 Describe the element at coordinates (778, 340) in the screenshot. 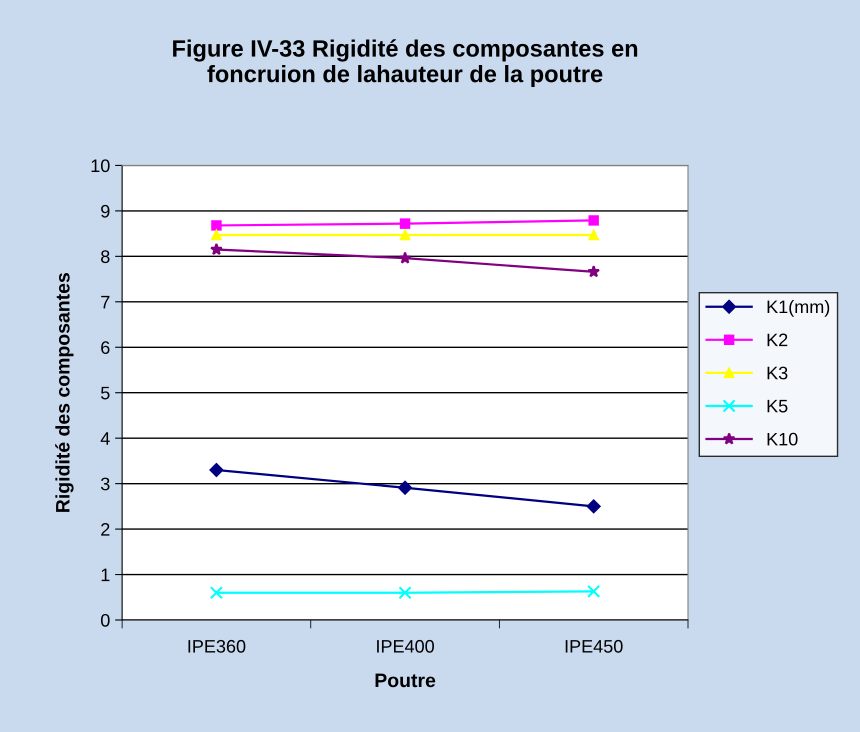

I see `legend-label: K2` at that location.